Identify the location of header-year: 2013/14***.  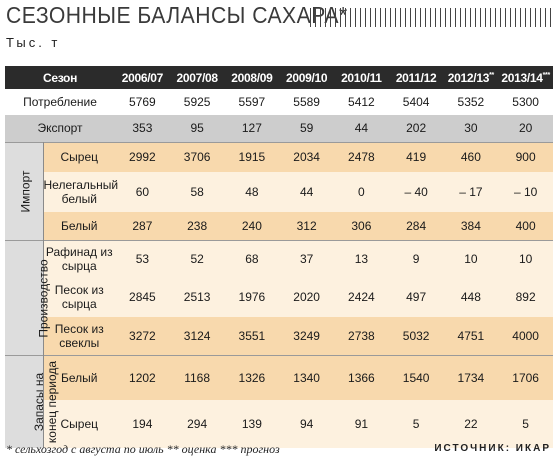
(525, 77).